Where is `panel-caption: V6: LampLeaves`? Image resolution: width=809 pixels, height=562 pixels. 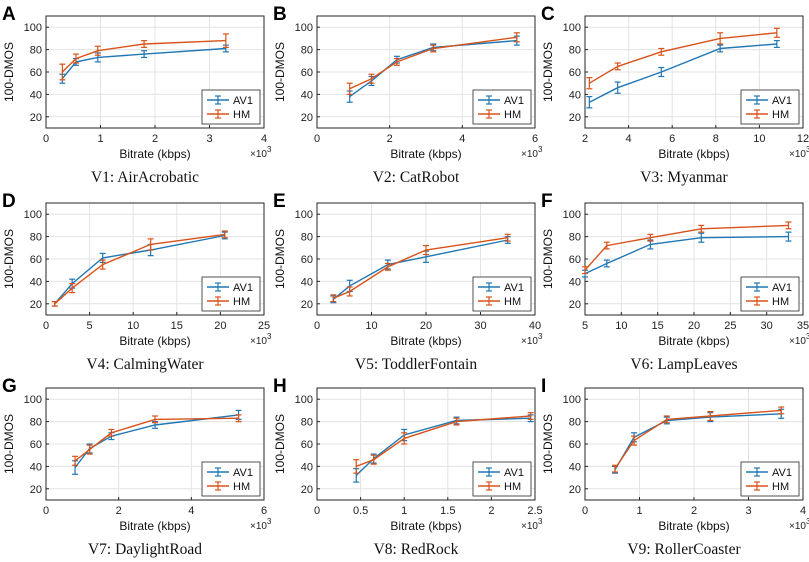 panel-caption: V6: LampLeaves is located at coordinates (683, 364).